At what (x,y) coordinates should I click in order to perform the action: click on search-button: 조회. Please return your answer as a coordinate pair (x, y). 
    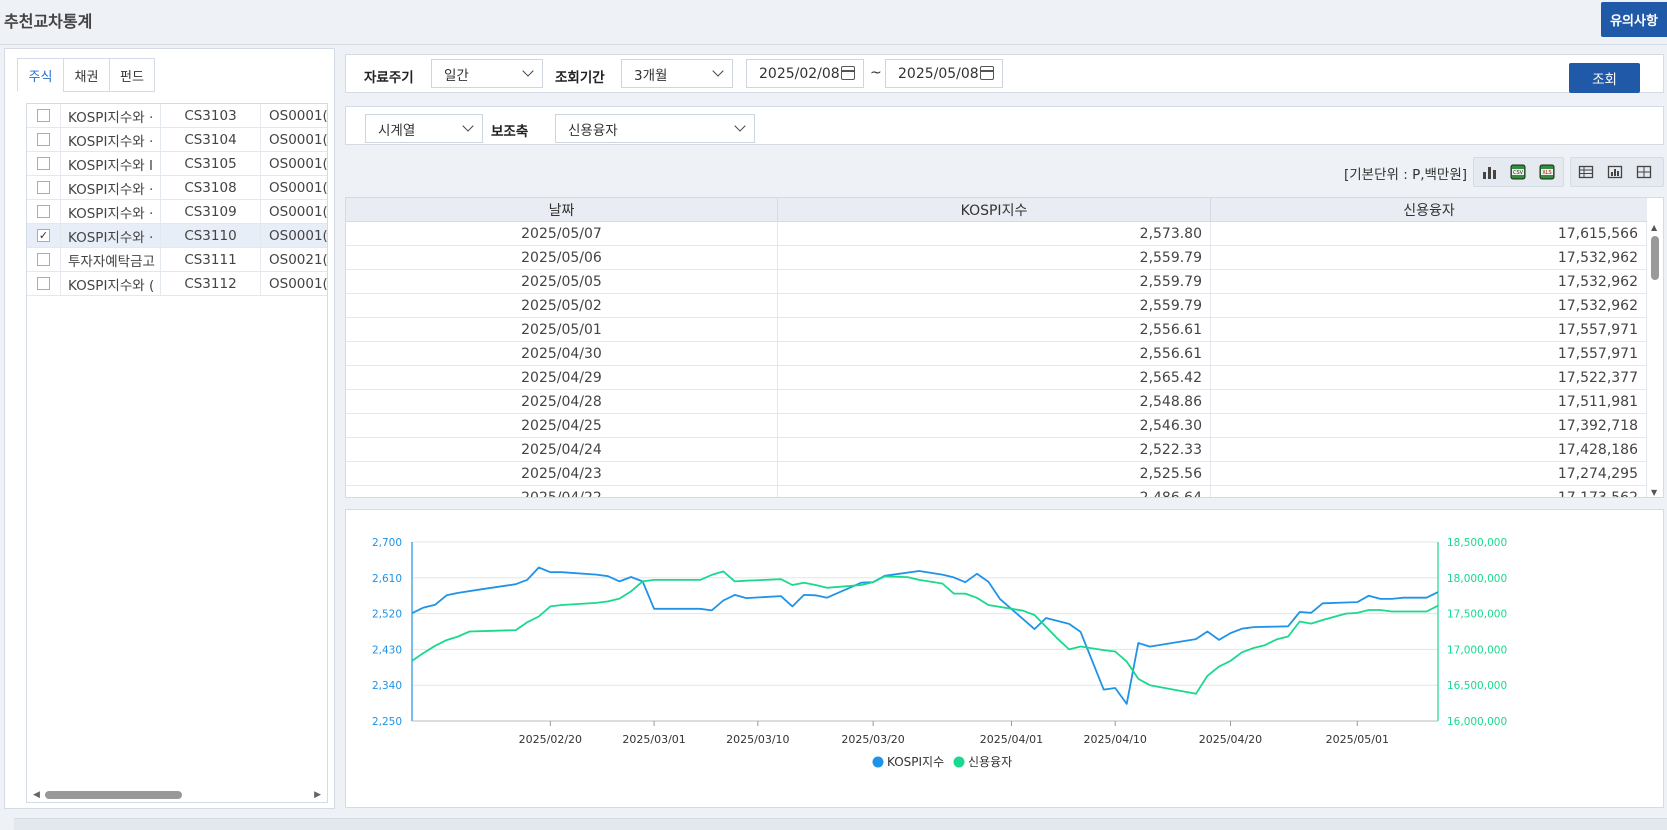
    Looking at the image, I should click on (1604, 78).